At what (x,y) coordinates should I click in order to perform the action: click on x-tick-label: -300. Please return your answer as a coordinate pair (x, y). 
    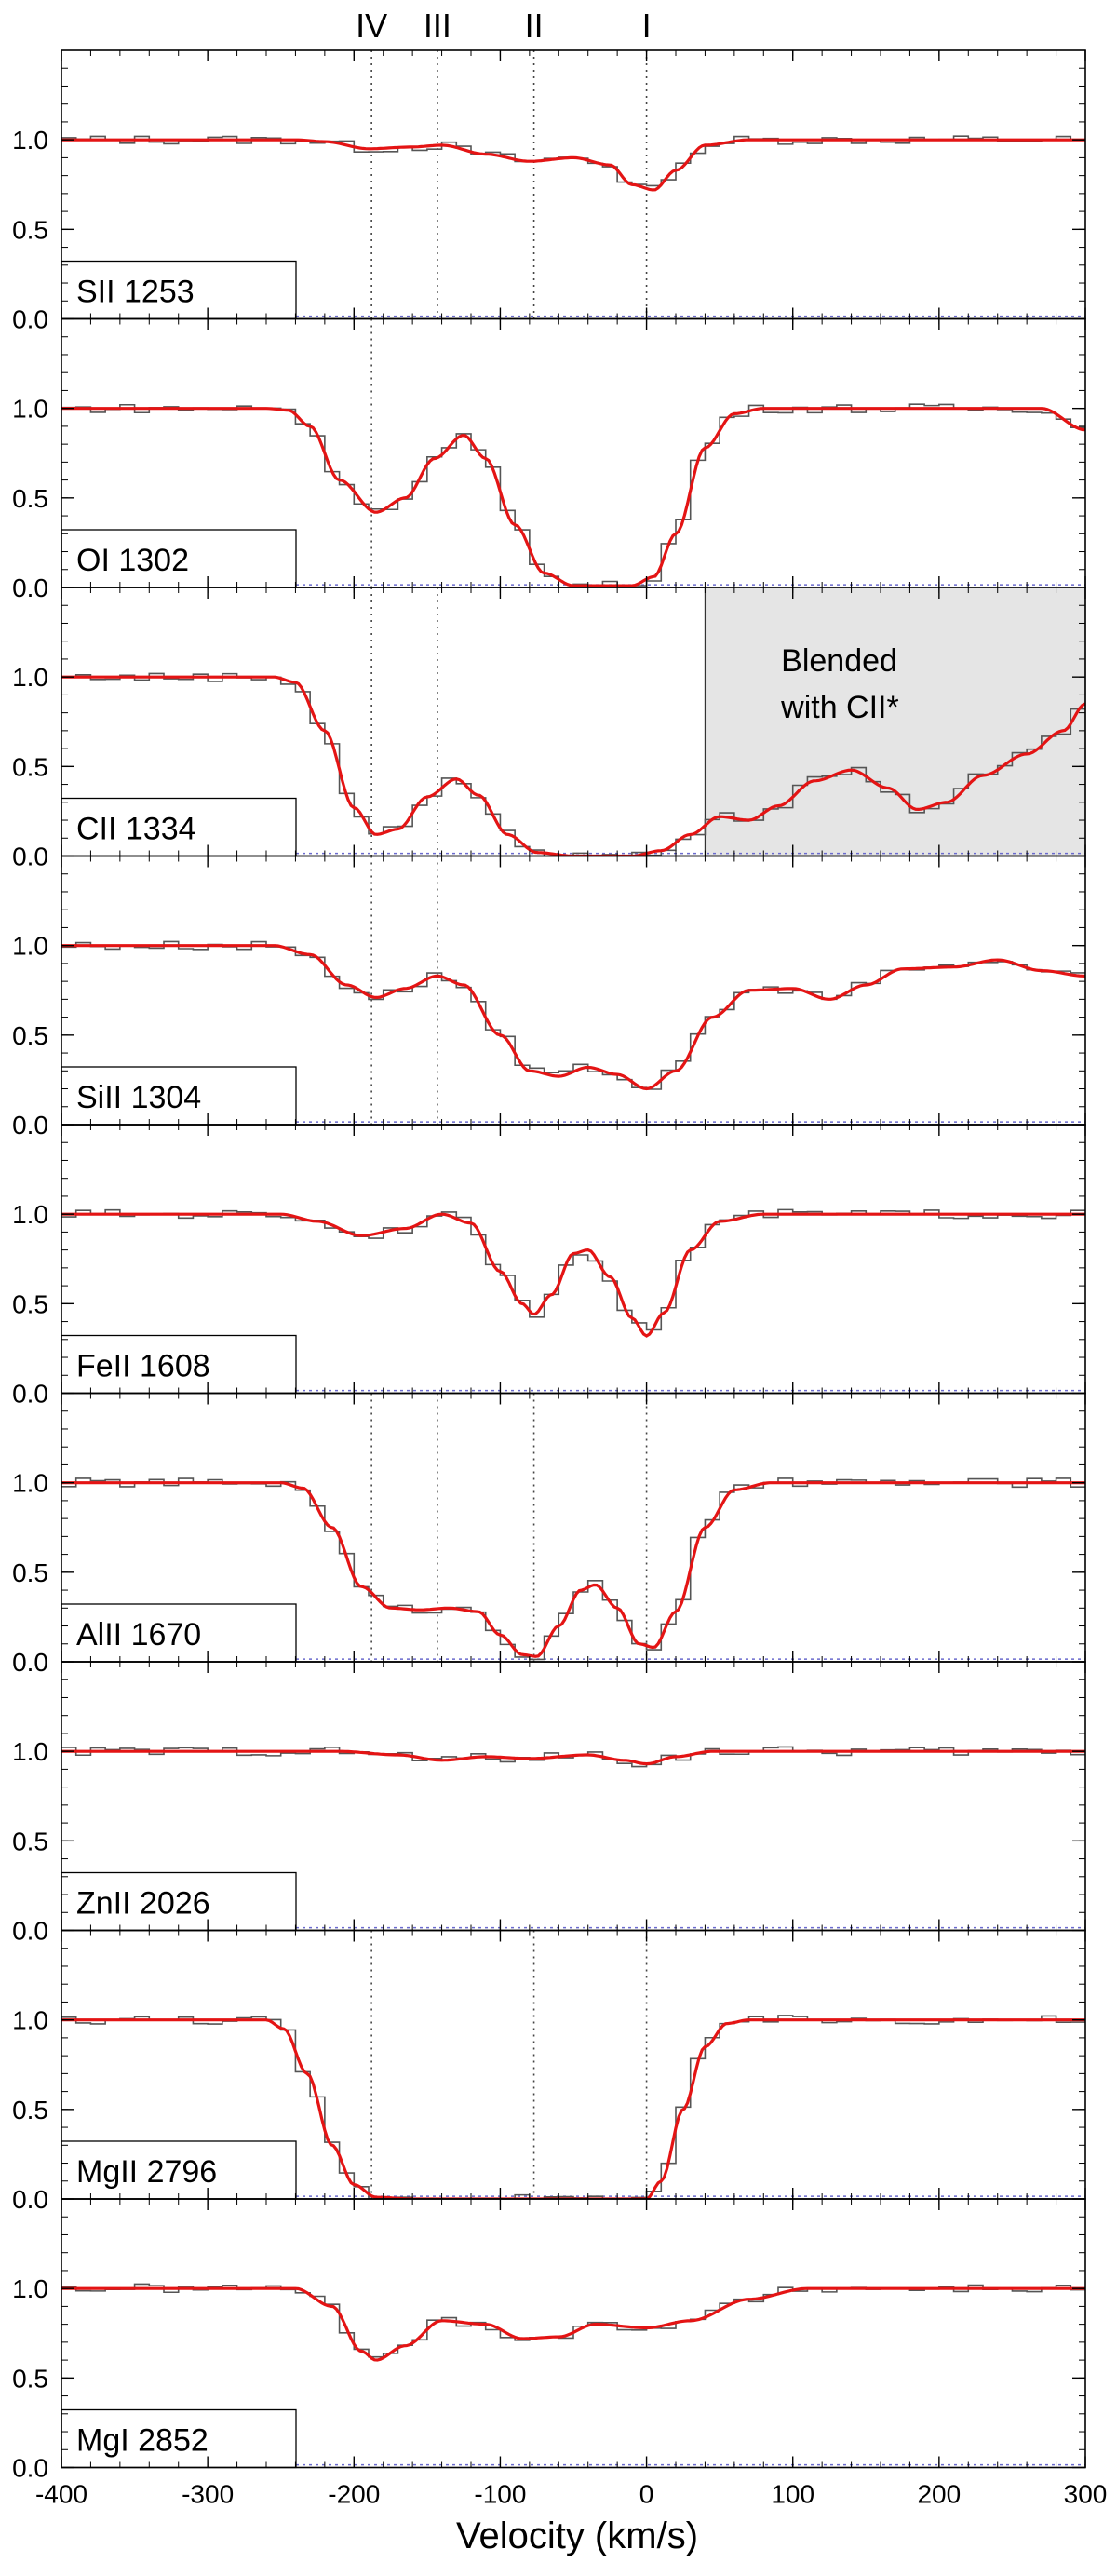
    Looking at the image, I should click on (208, 2494).